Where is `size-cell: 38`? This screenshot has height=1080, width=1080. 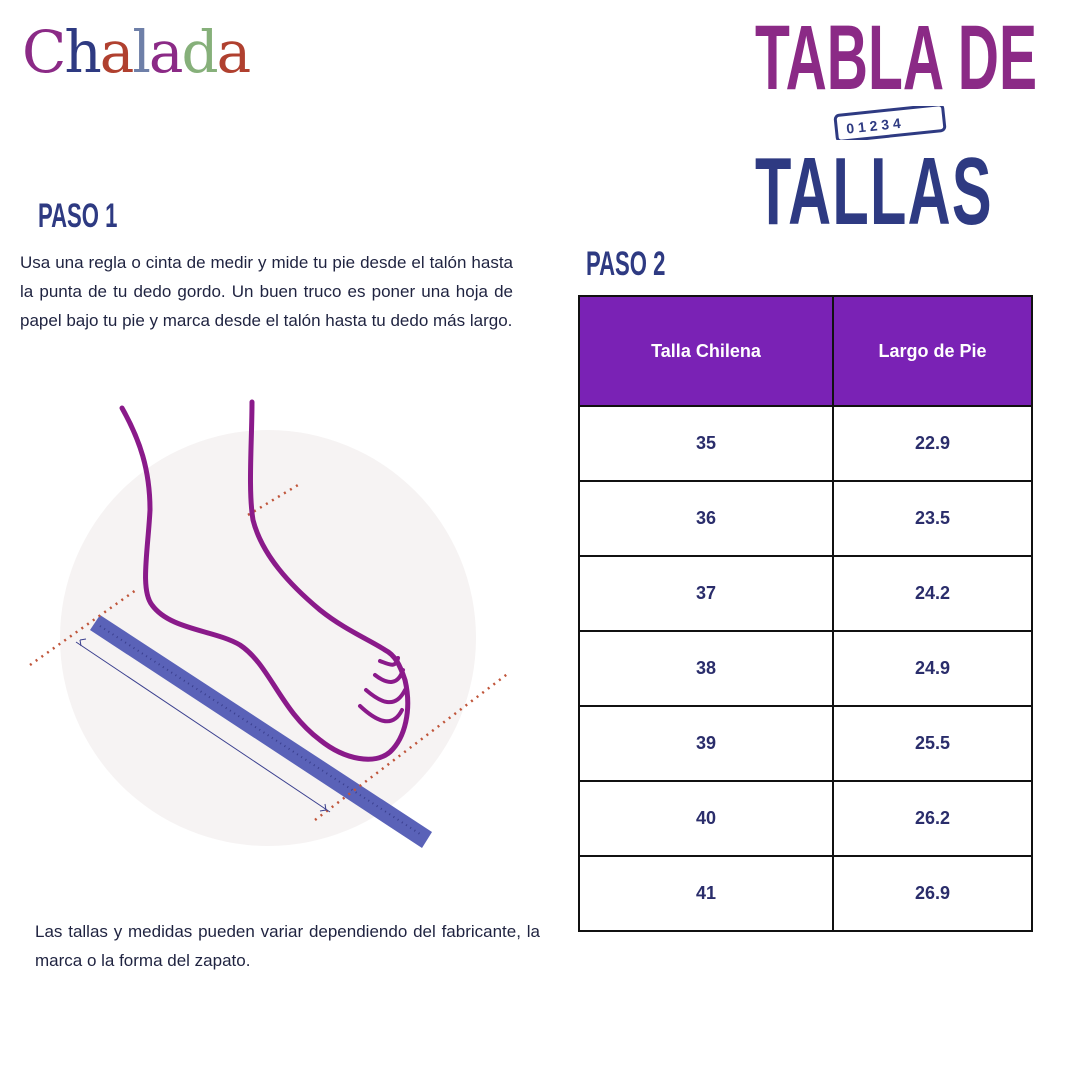
size-cell: 38 is located at coordinates (706, 668).